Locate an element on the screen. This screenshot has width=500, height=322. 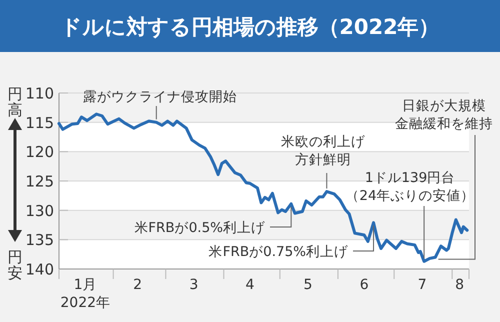
text: 円高 is located at coordinates (15, 102).